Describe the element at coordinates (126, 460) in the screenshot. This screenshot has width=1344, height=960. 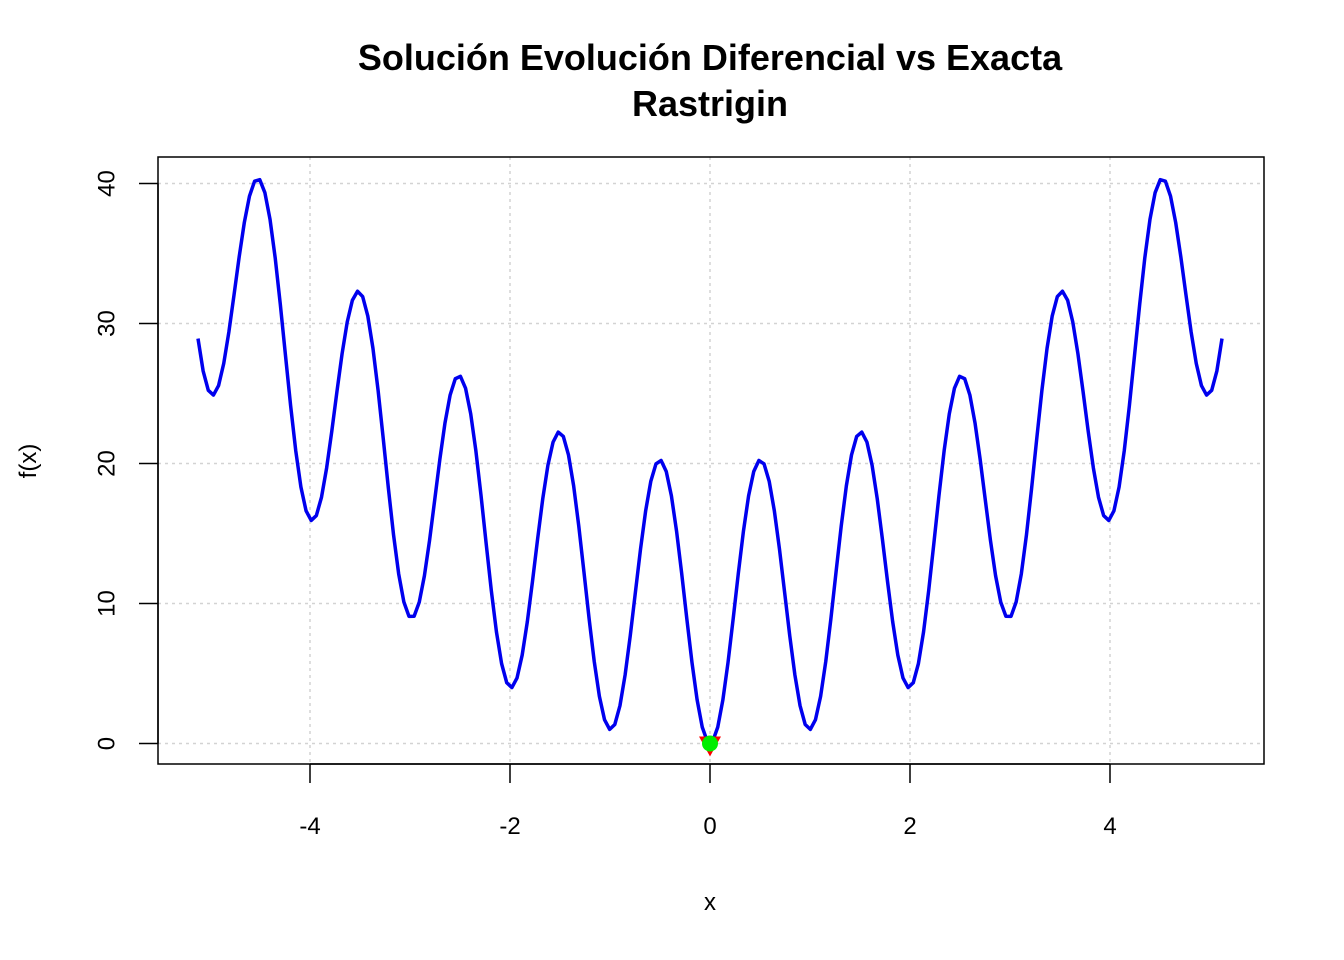
I see `y-axis: 0 10 20 30 40` at that location.